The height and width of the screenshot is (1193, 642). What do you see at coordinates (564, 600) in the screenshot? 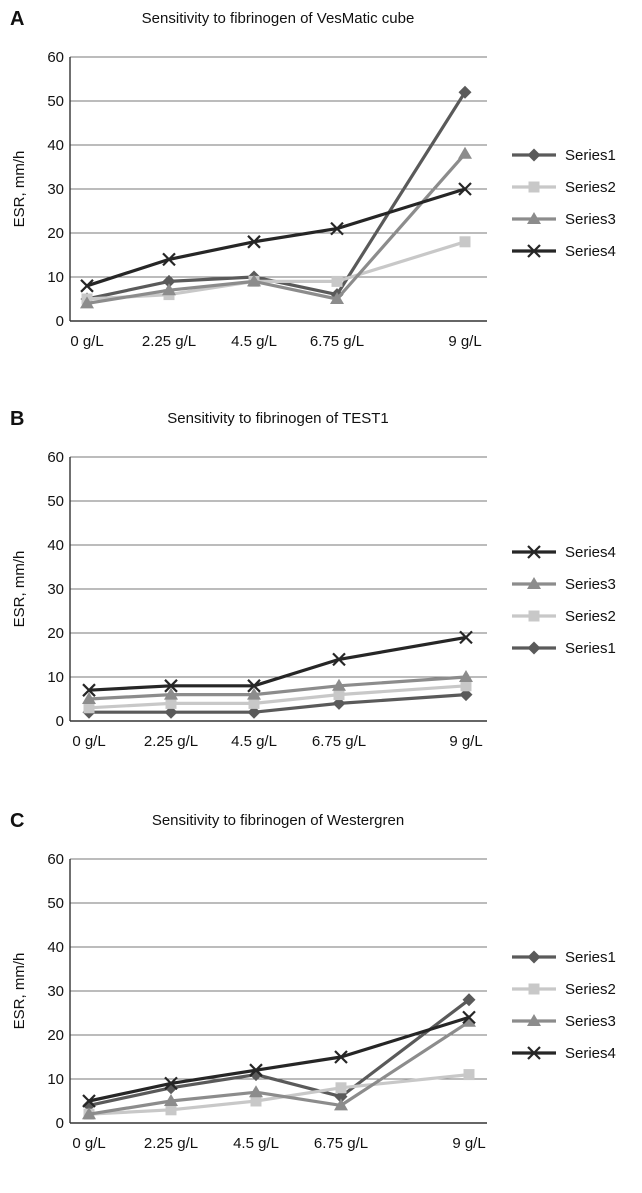
I see `legend: Series4 Series3 Series2 Series1` at bounding box center [564, 600].